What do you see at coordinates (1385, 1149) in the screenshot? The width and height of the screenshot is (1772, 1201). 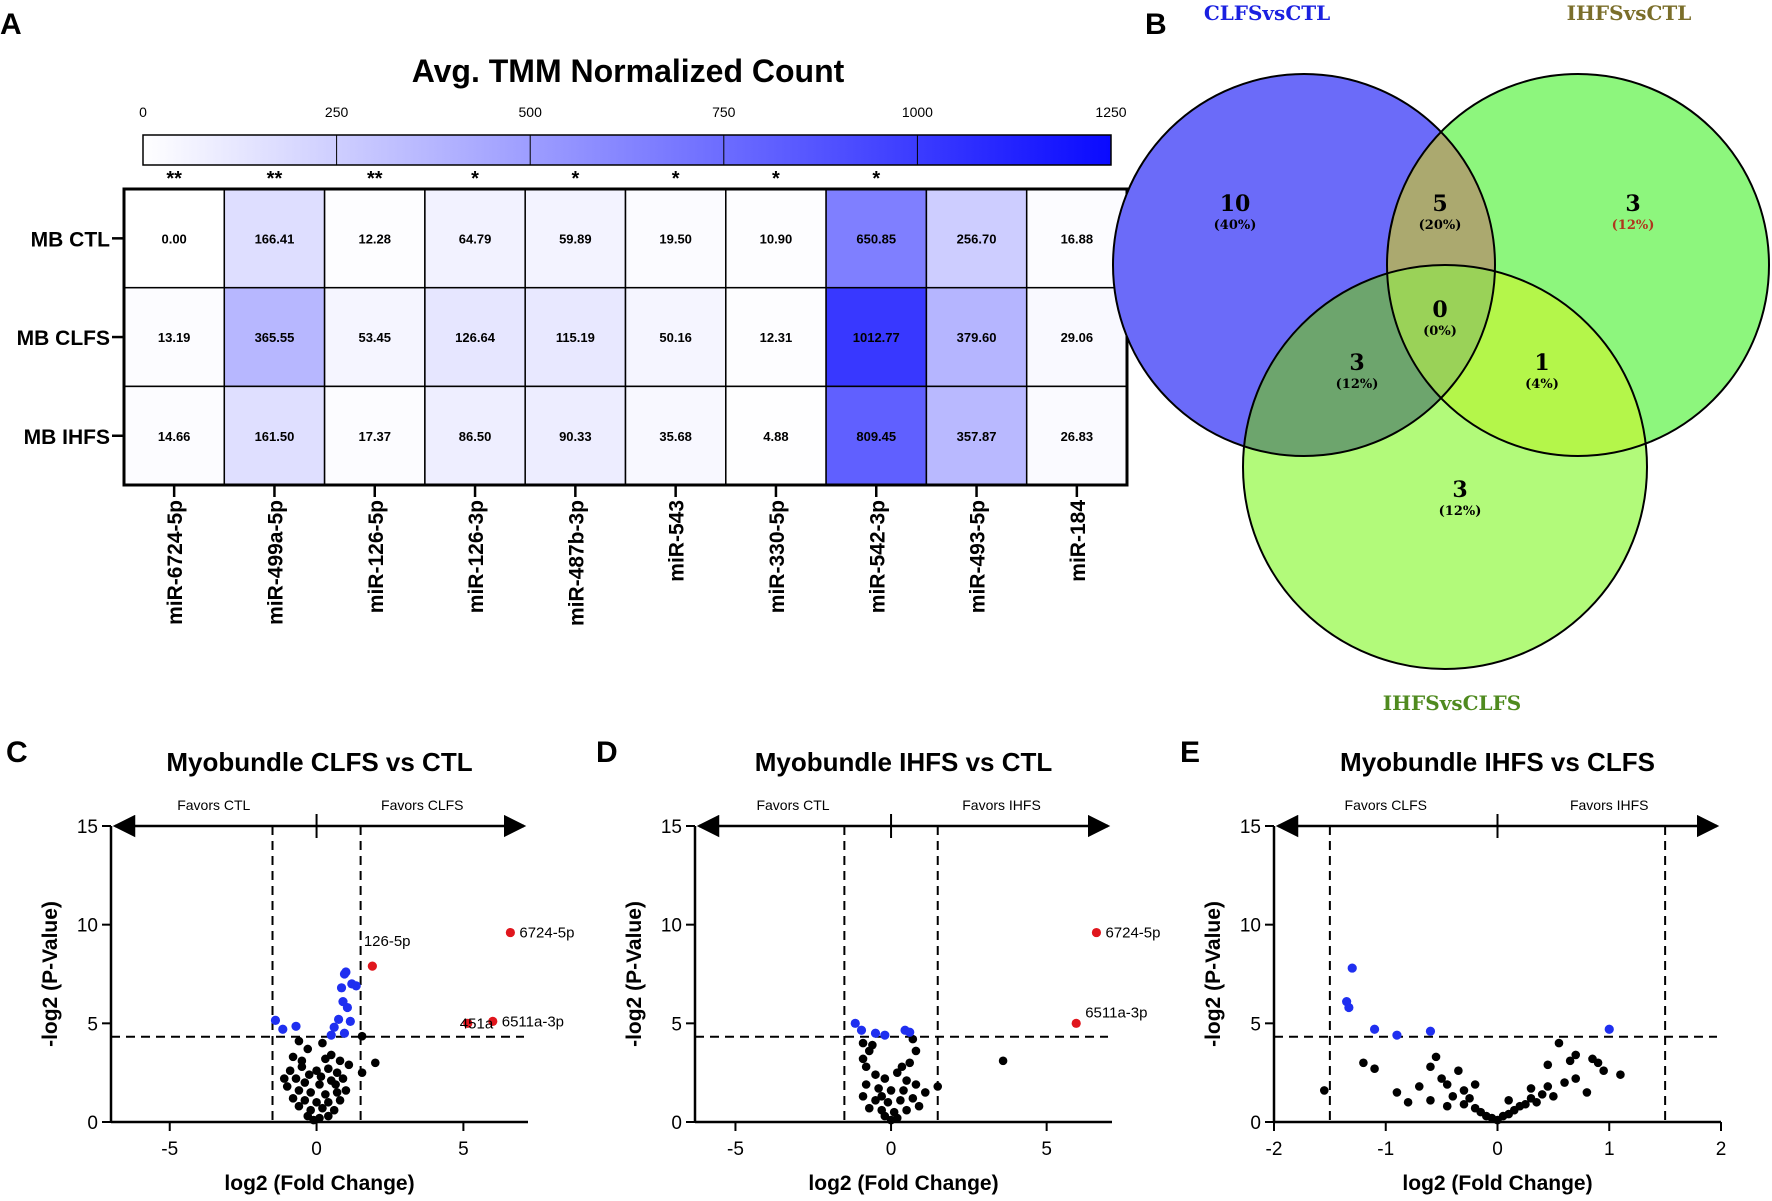 I see `x-tick-label: -1` at bounding box center [1385, 1149].